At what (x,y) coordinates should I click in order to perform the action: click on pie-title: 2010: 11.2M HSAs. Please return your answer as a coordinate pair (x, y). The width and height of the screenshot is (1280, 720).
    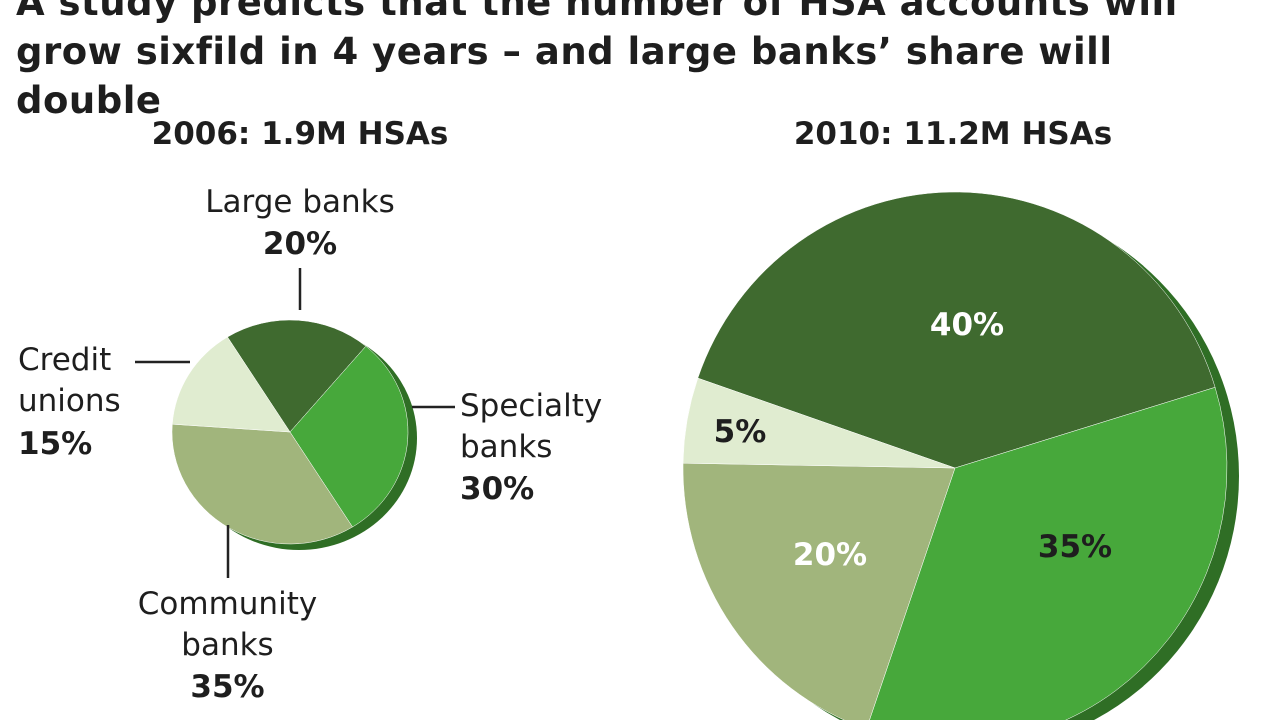
    Looking at the image, I should click on (953, 134).